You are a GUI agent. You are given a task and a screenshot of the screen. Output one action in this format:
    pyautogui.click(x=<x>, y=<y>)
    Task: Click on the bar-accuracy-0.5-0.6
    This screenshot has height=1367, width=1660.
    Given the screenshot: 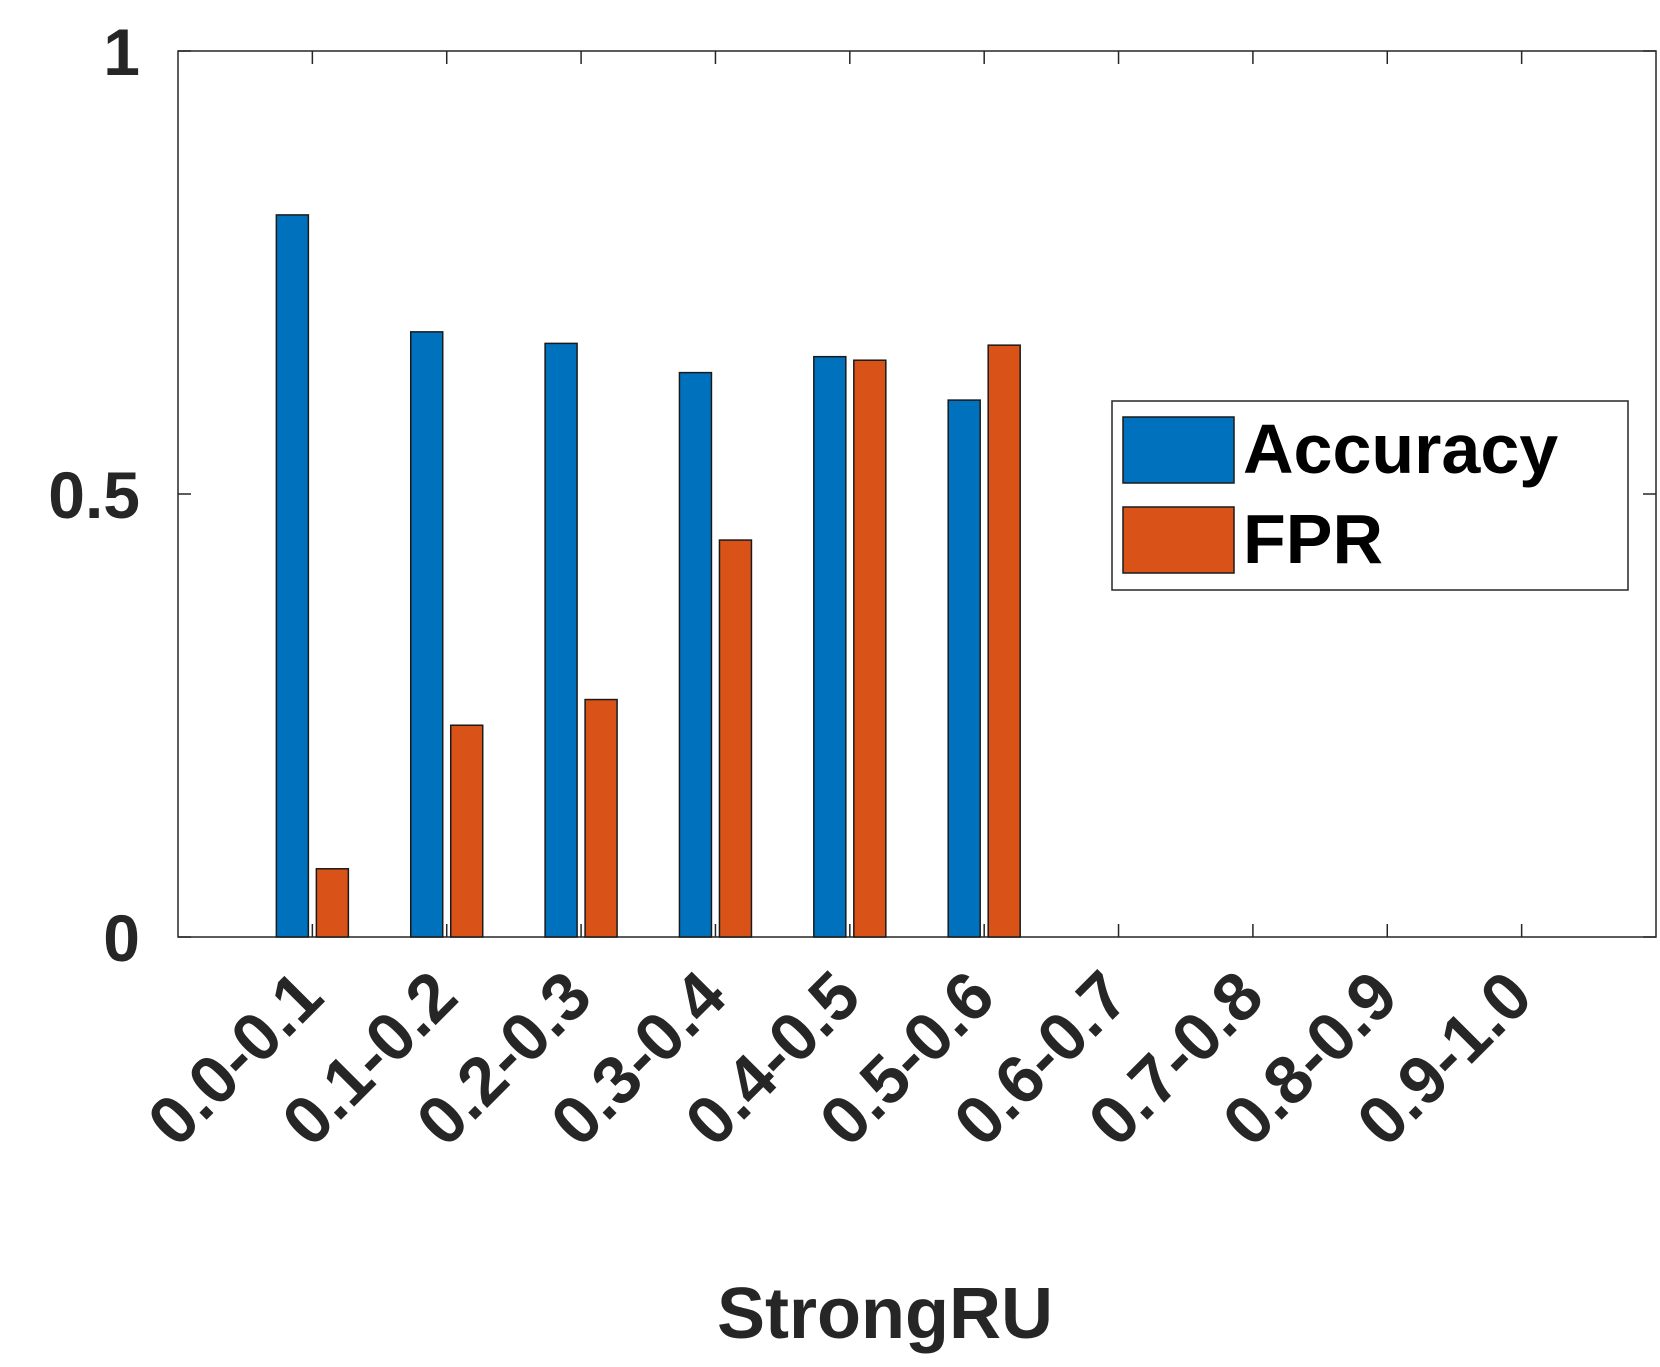 What is the action you would take?
    pyautogui.click(x=964, y=668)
    